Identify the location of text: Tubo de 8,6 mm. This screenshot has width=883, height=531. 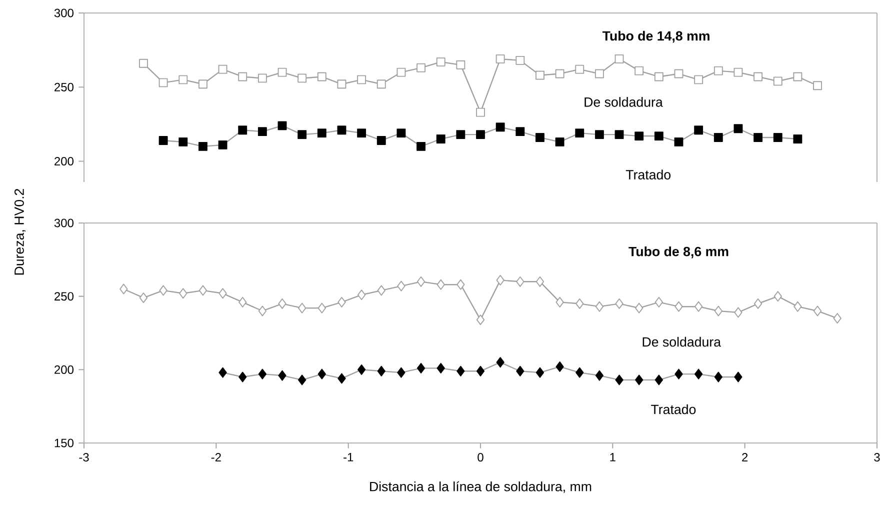
(678, 252).